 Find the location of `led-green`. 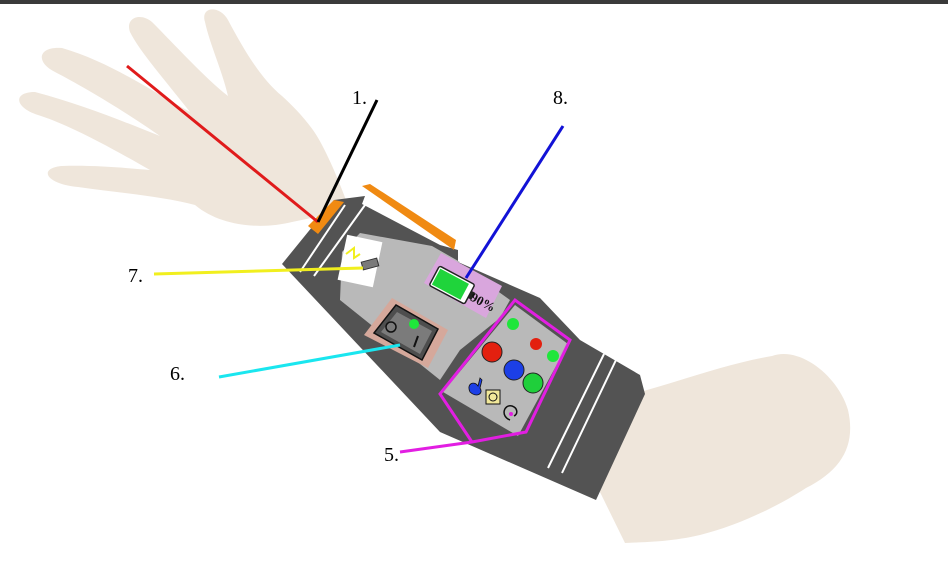

led-green is located at coordinates (513, 324).